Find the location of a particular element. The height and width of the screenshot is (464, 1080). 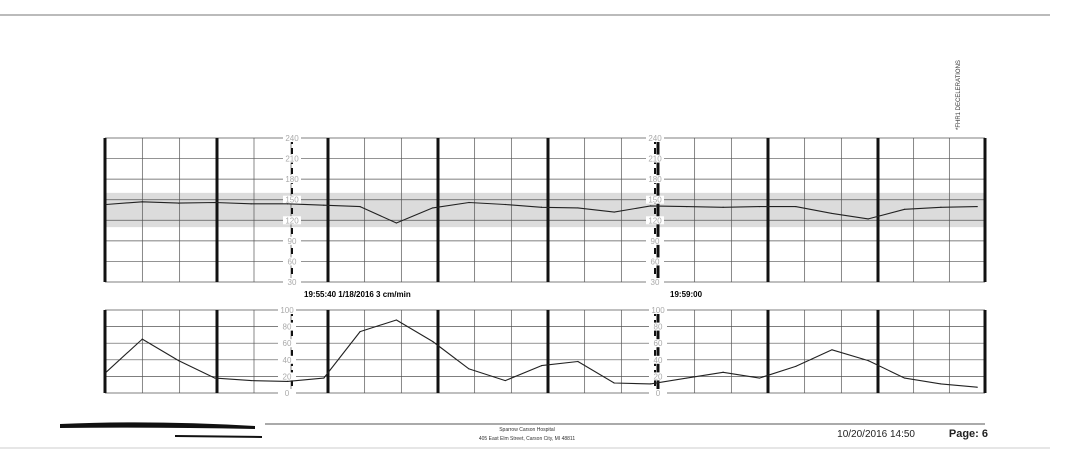

normal-range-band is located at coordinates (545, 210).